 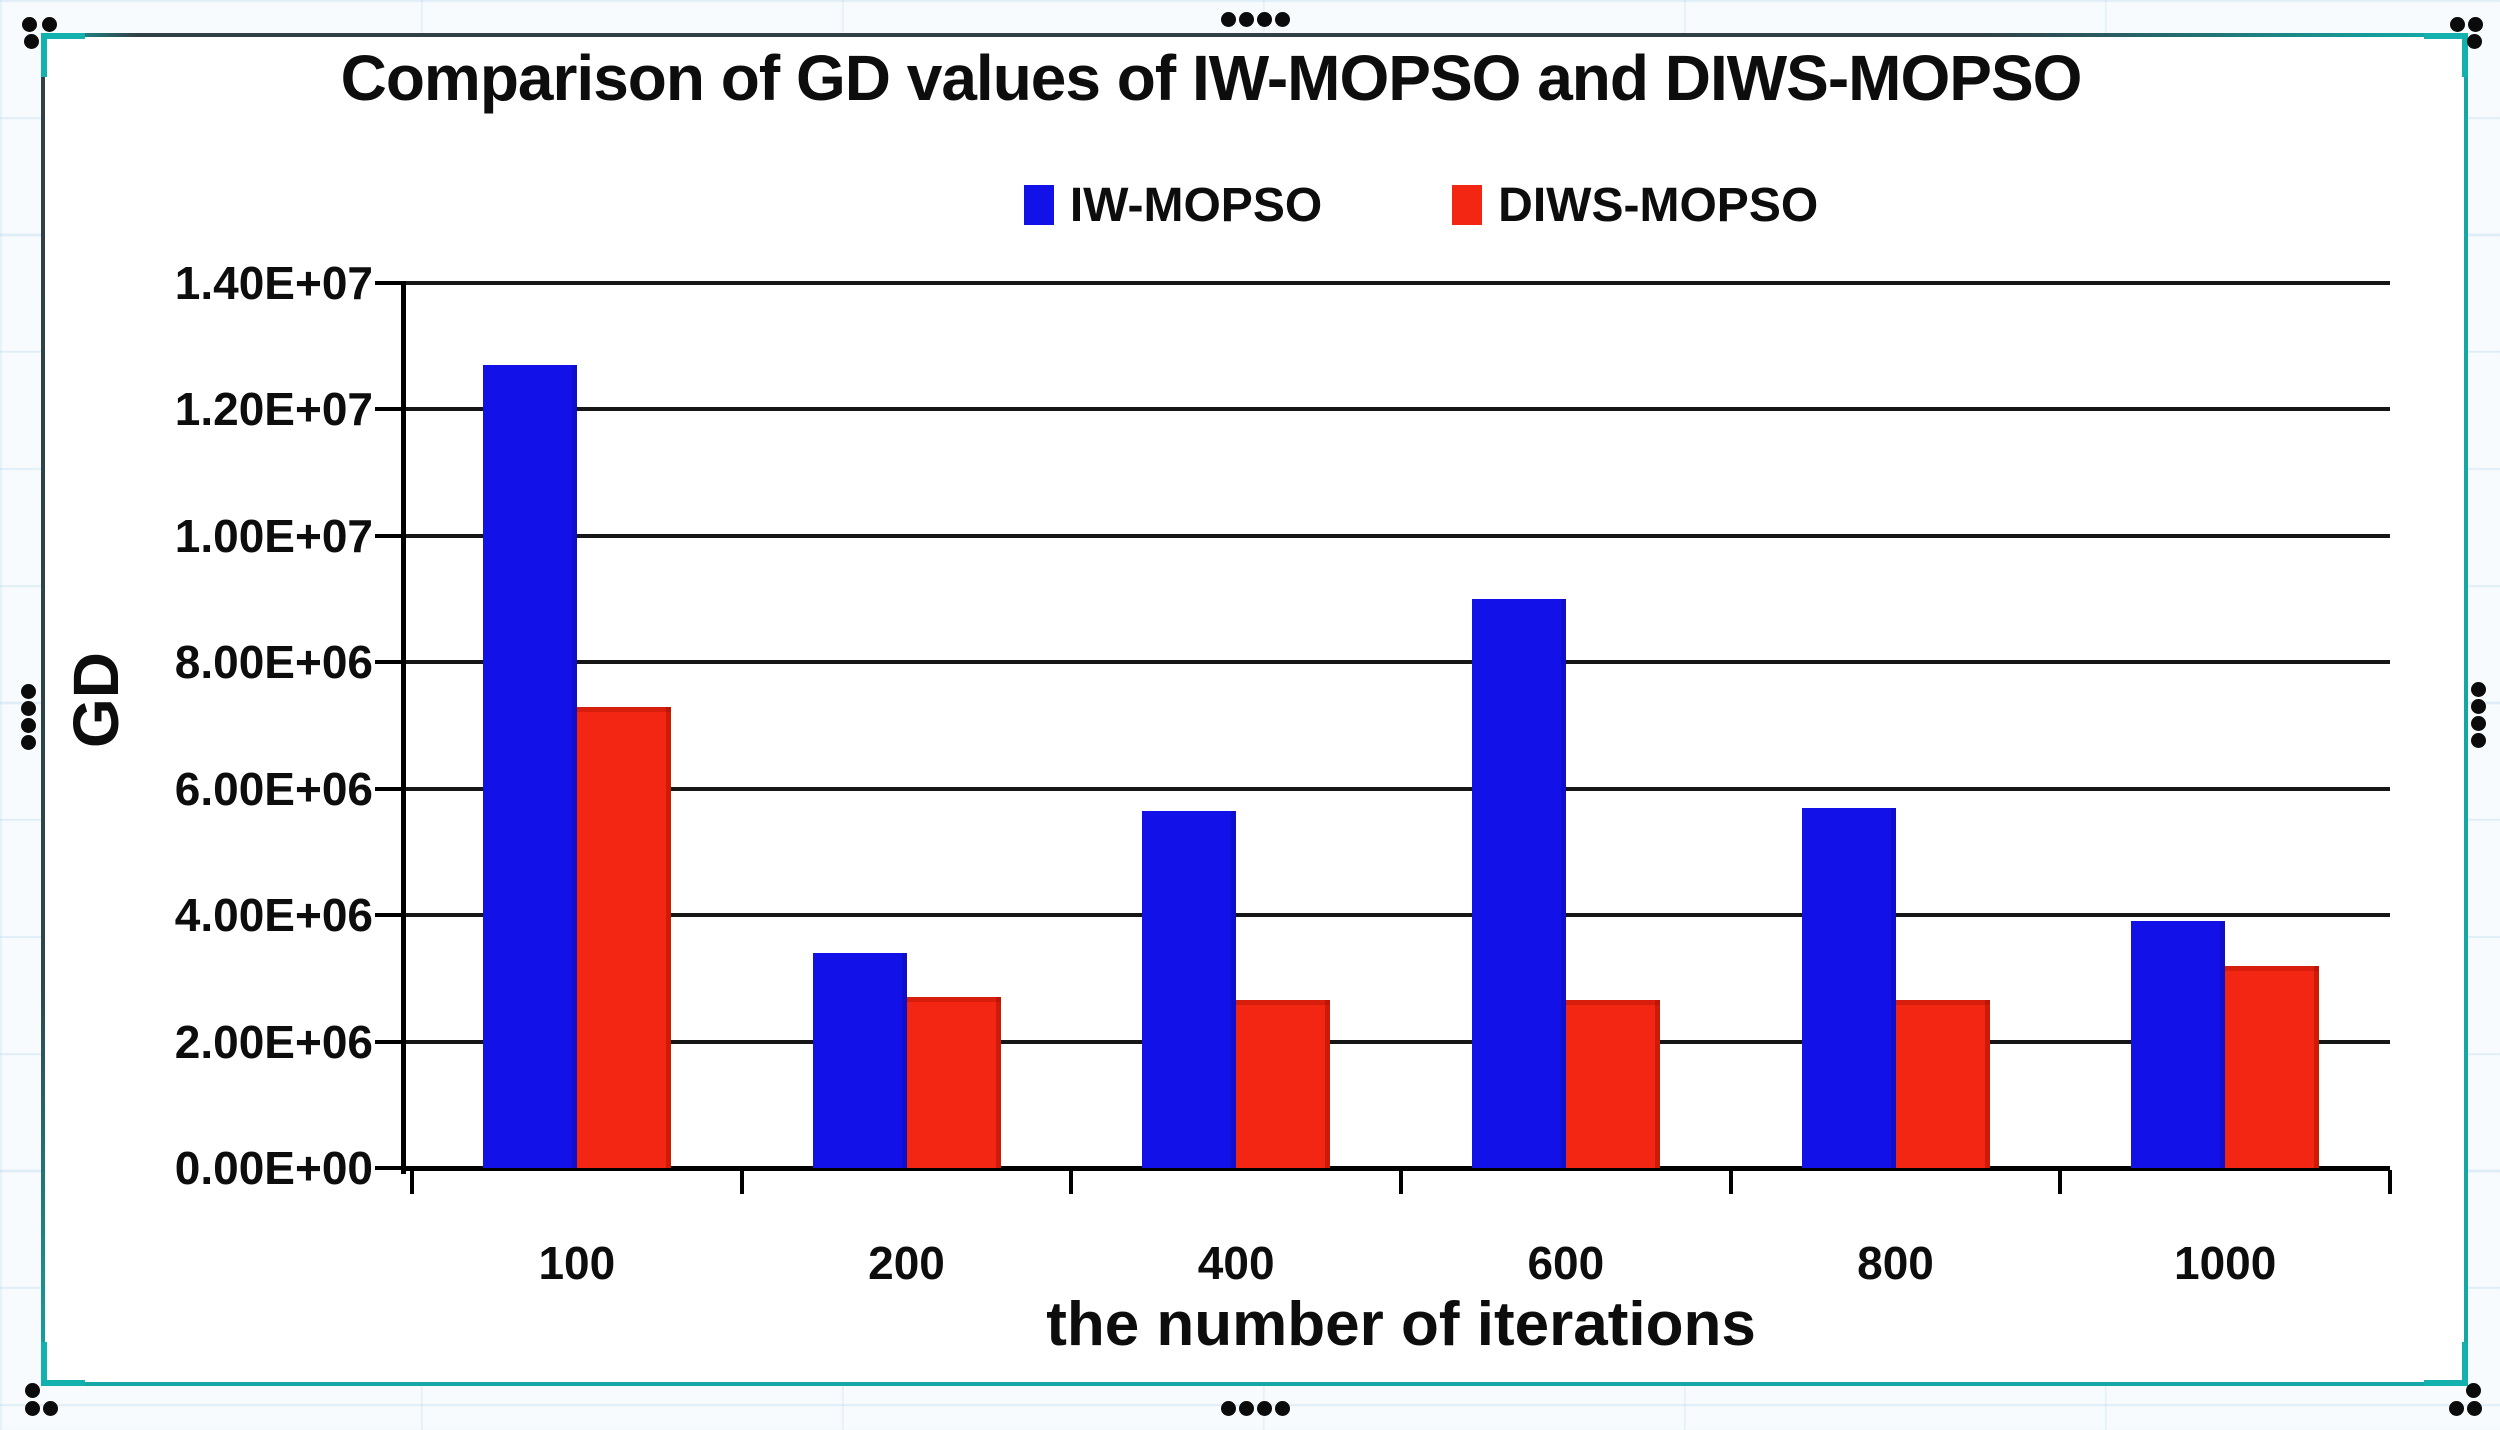 What do you see at coordinates (273, 662) in the screenshot?
I see `y-tick-label: 8.00E+06` at bounding box center [273, 662].